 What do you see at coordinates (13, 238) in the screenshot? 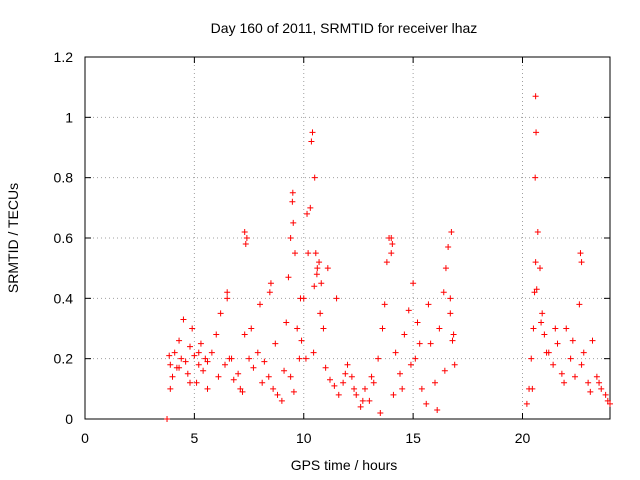
I see `y-axis-label: SRMTID / TECUs` at bounding box center [13, 238].